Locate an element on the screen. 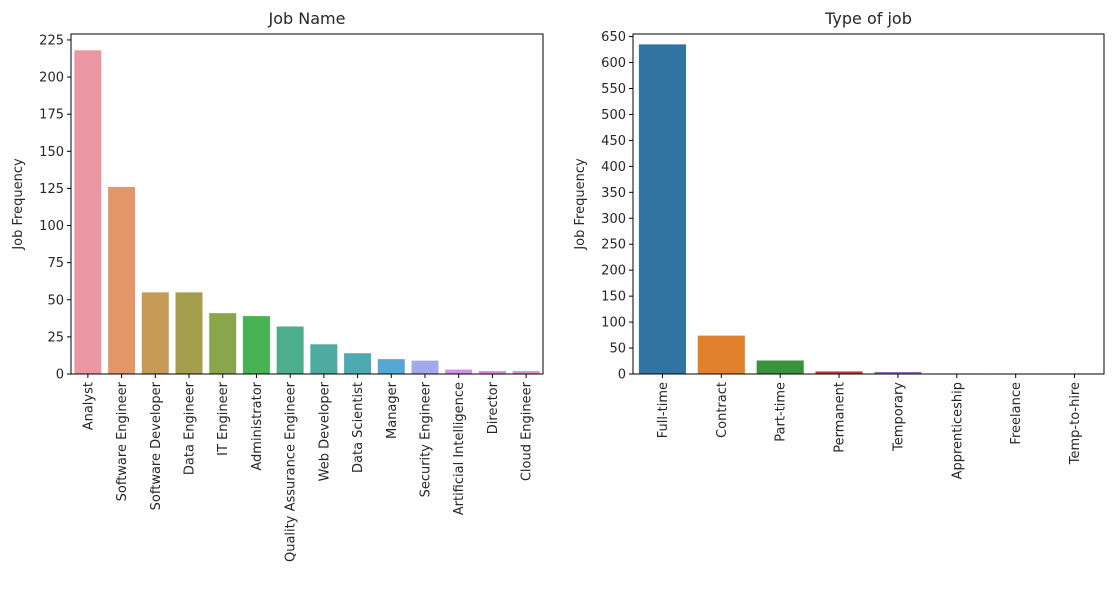 The width and height of the screenshot is (1112, 608). bar-data-engineer is located at coordinates (189, 333).